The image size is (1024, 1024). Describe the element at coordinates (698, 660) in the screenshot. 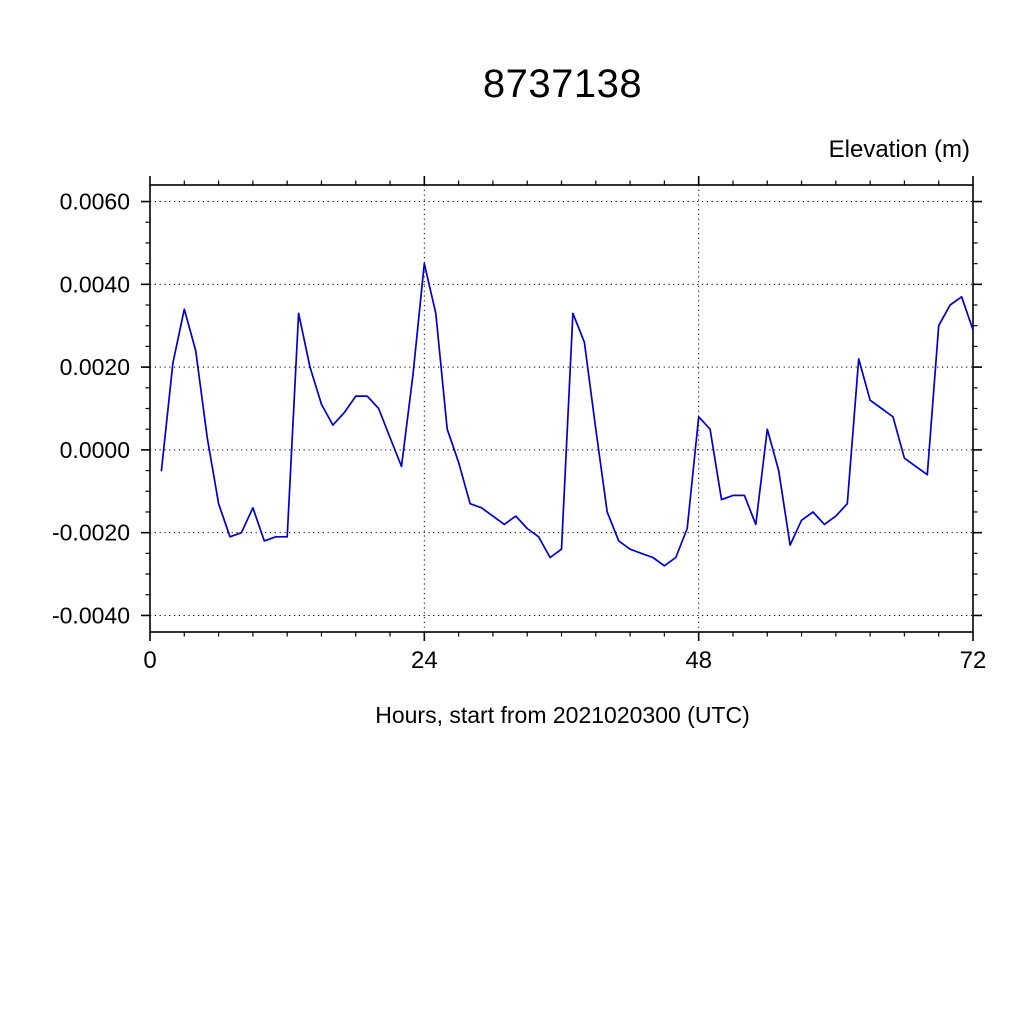

I see `x-tick-label: 48` at that location.